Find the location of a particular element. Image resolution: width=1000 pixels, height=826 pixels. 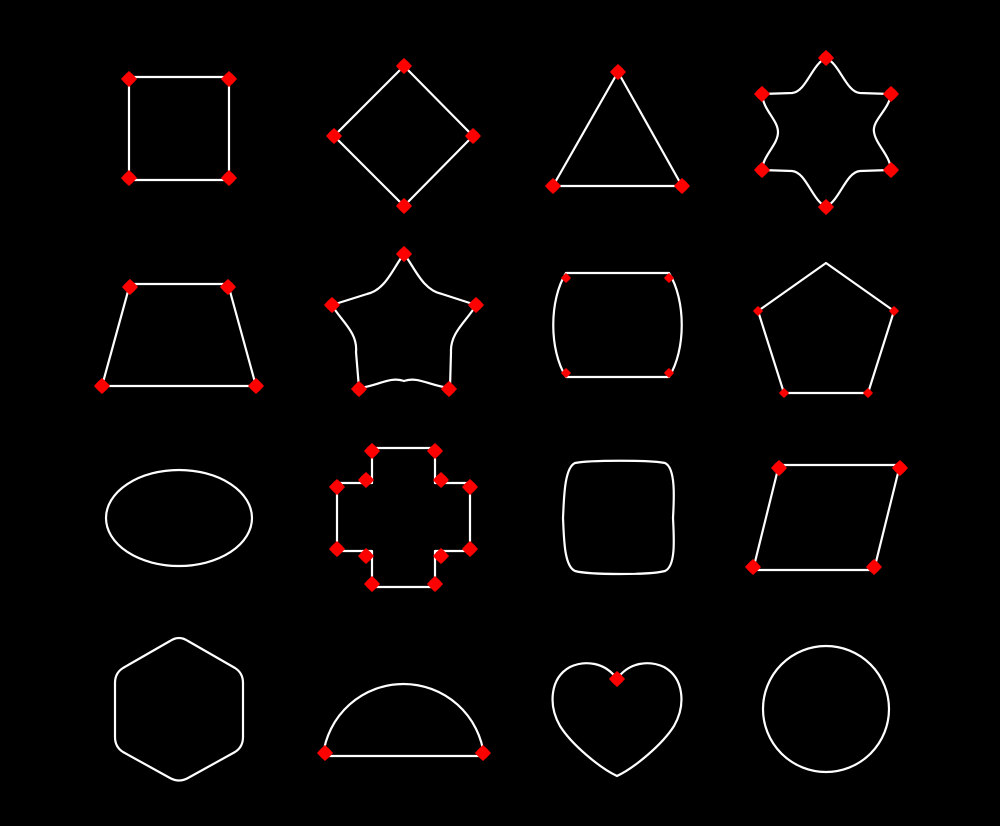

shape-trapezoid is located at coordinates (179, 336).